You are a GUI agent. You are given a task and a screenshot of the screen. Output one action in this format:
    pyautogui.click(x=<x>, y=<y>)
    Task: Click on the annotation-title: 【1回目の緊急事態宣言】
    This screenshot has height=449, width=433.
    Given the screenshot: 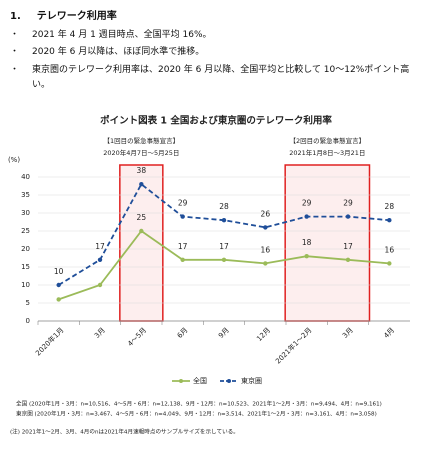 What is the action you would take?
    pyautogui.click(x=142, y=140)
    